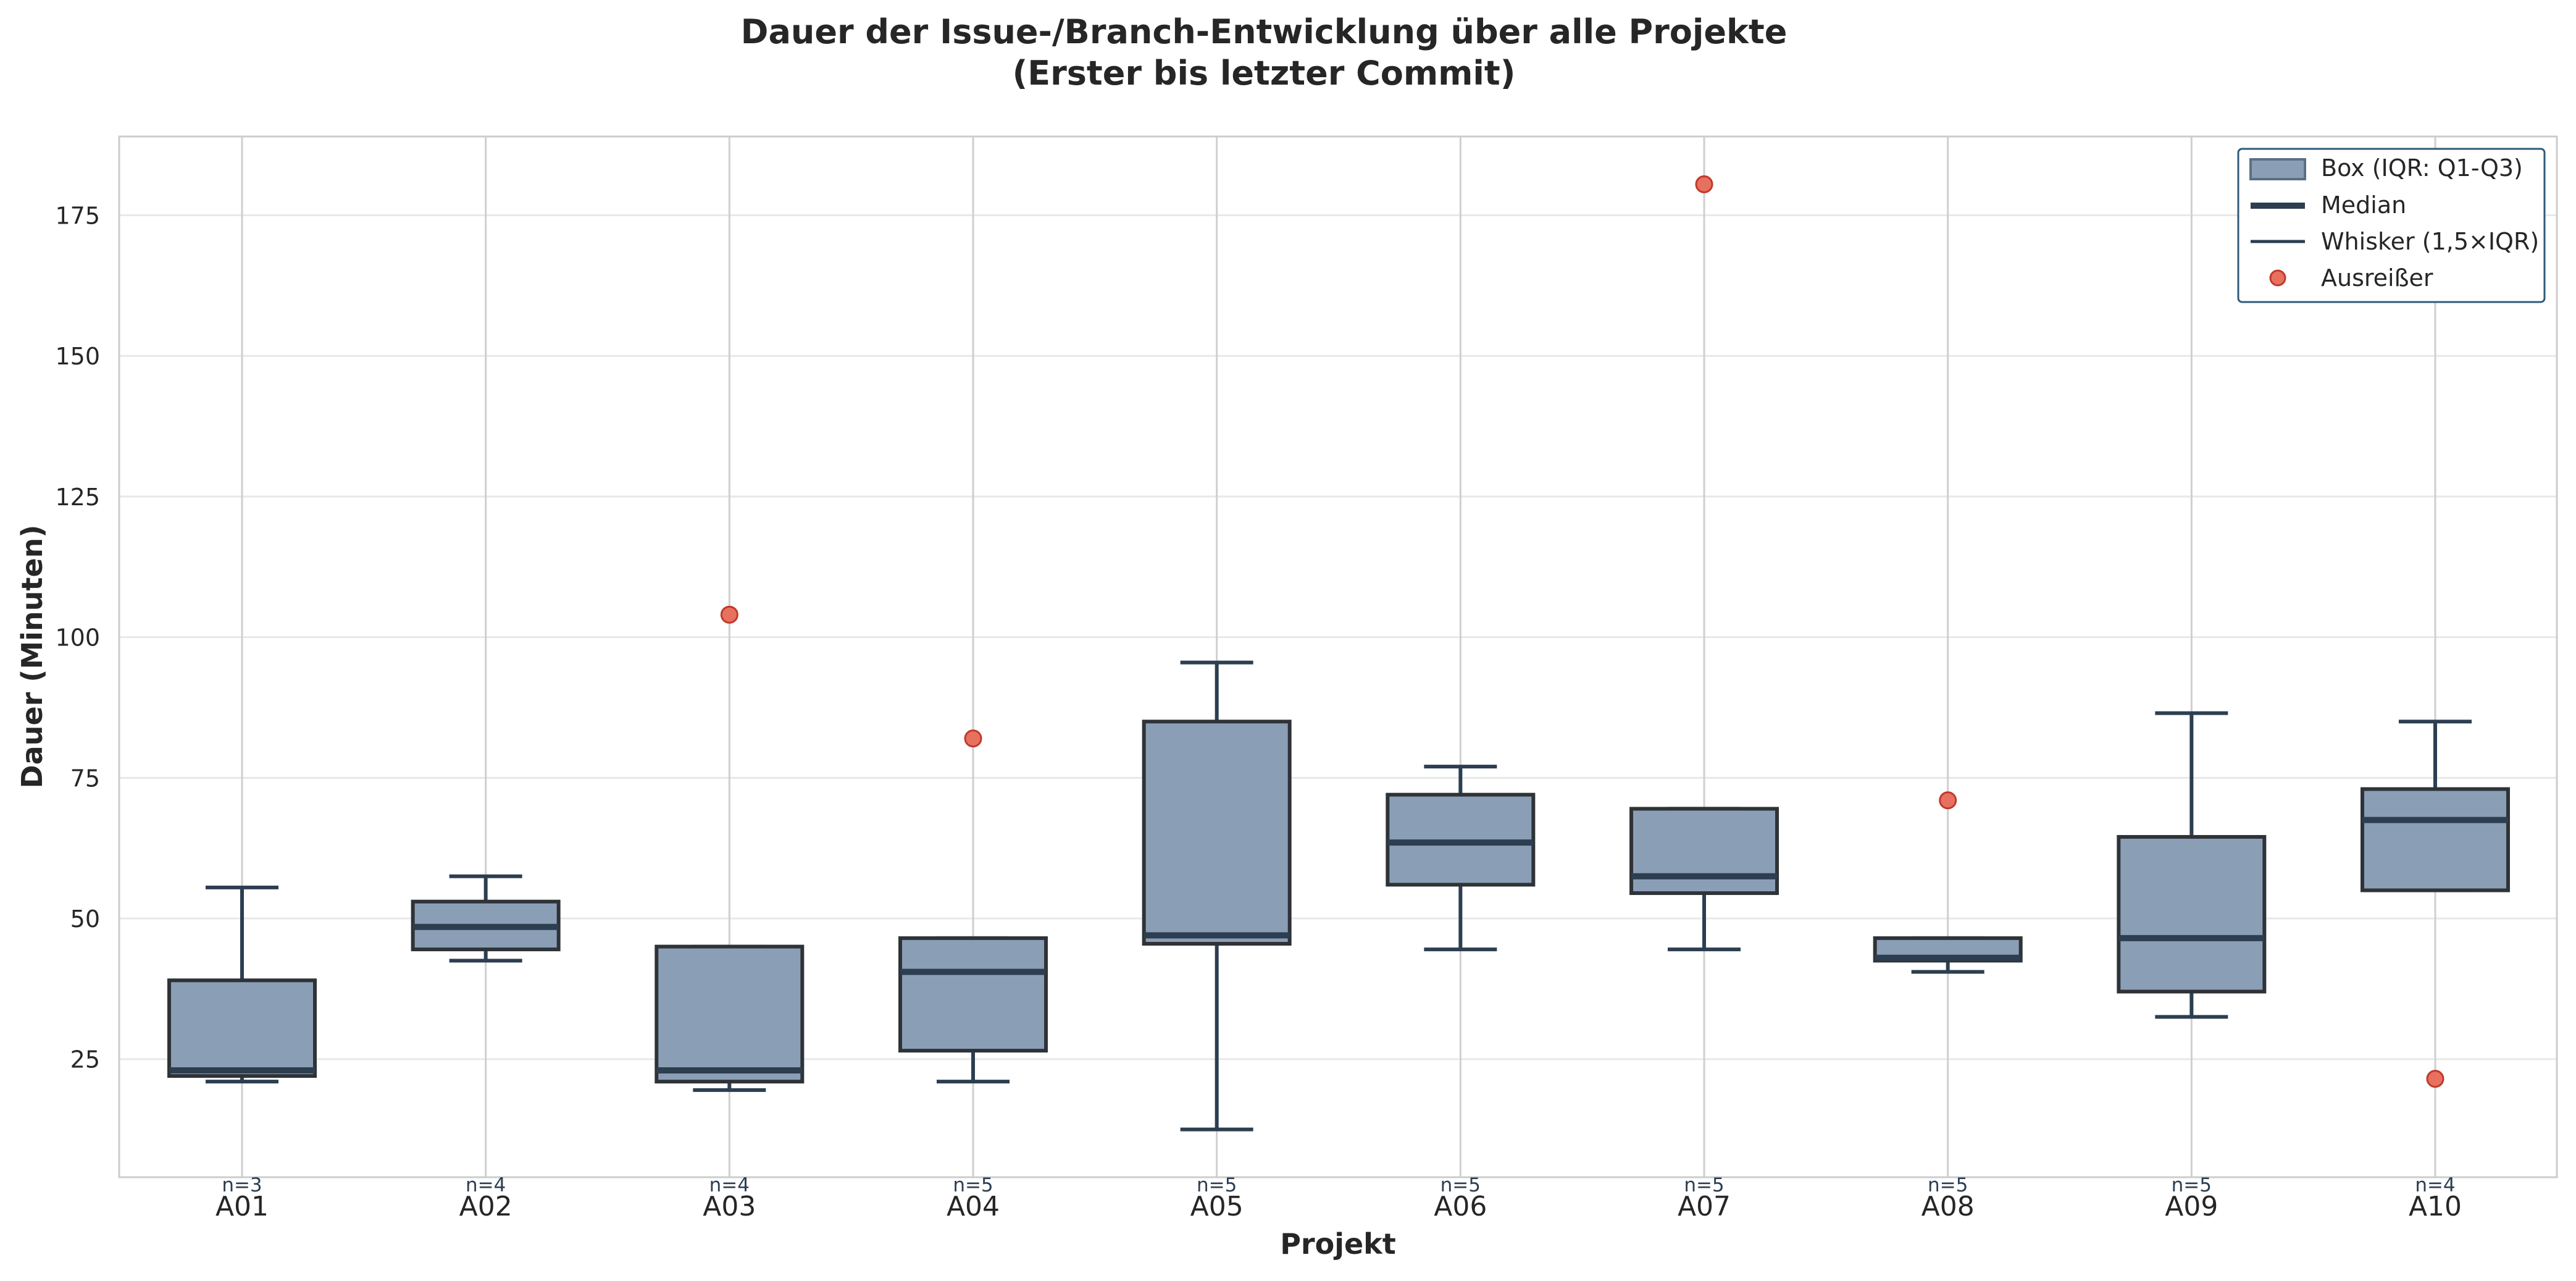 The height and width of the screenshot is (1281, 2576). Describe the element at coordinates (1217, 1206) in the screenshot. I see `x-tick-label: A05` at that location.